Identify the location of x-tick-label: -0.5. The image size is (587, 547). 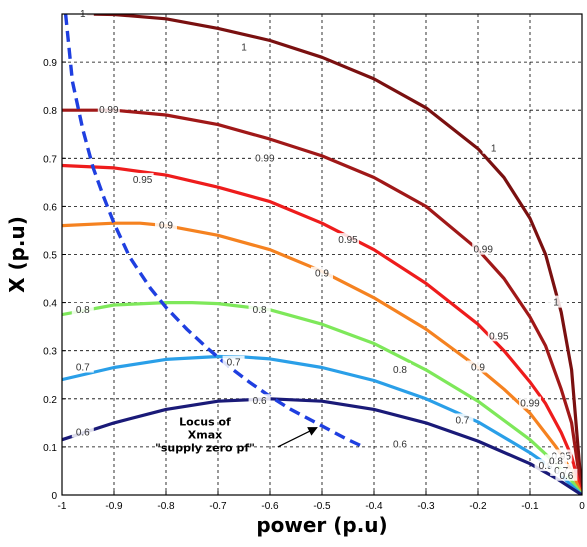
(322, 506).